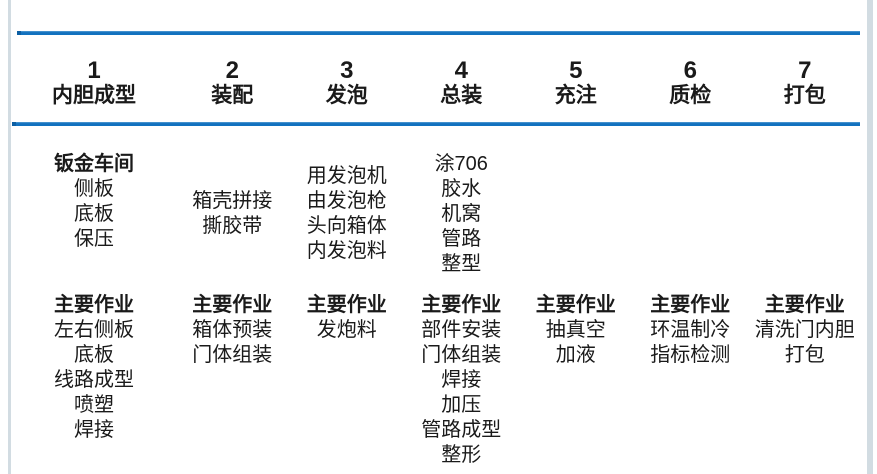  What do you see at coordinates (461, 163) in the screenshot?
I see `description-item: 涂706` at bounding box center [461, 163].